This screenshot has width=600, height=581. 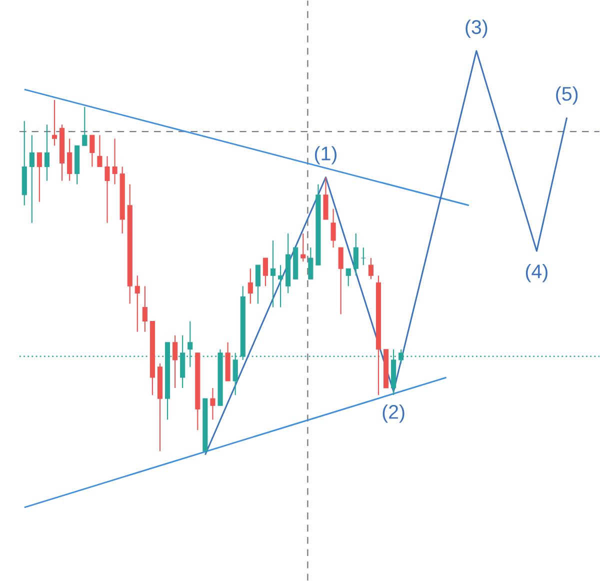 I want to click on annotation: (4), so click(x=537, y=273).